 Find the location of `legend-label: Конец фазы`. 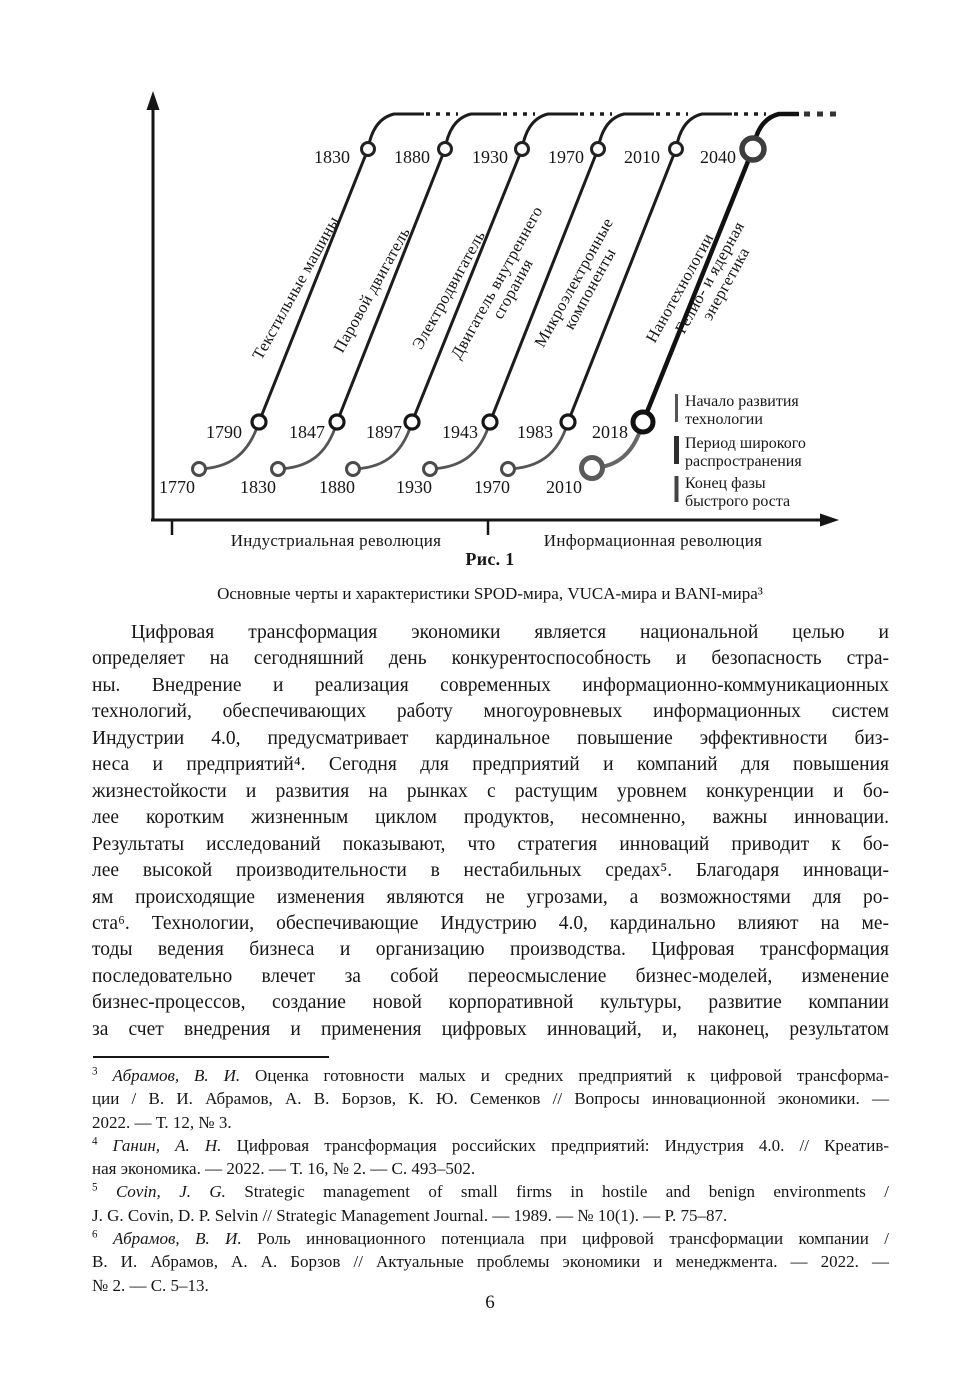

legend-label: Конец фазы is located at coordinates (725, 483).